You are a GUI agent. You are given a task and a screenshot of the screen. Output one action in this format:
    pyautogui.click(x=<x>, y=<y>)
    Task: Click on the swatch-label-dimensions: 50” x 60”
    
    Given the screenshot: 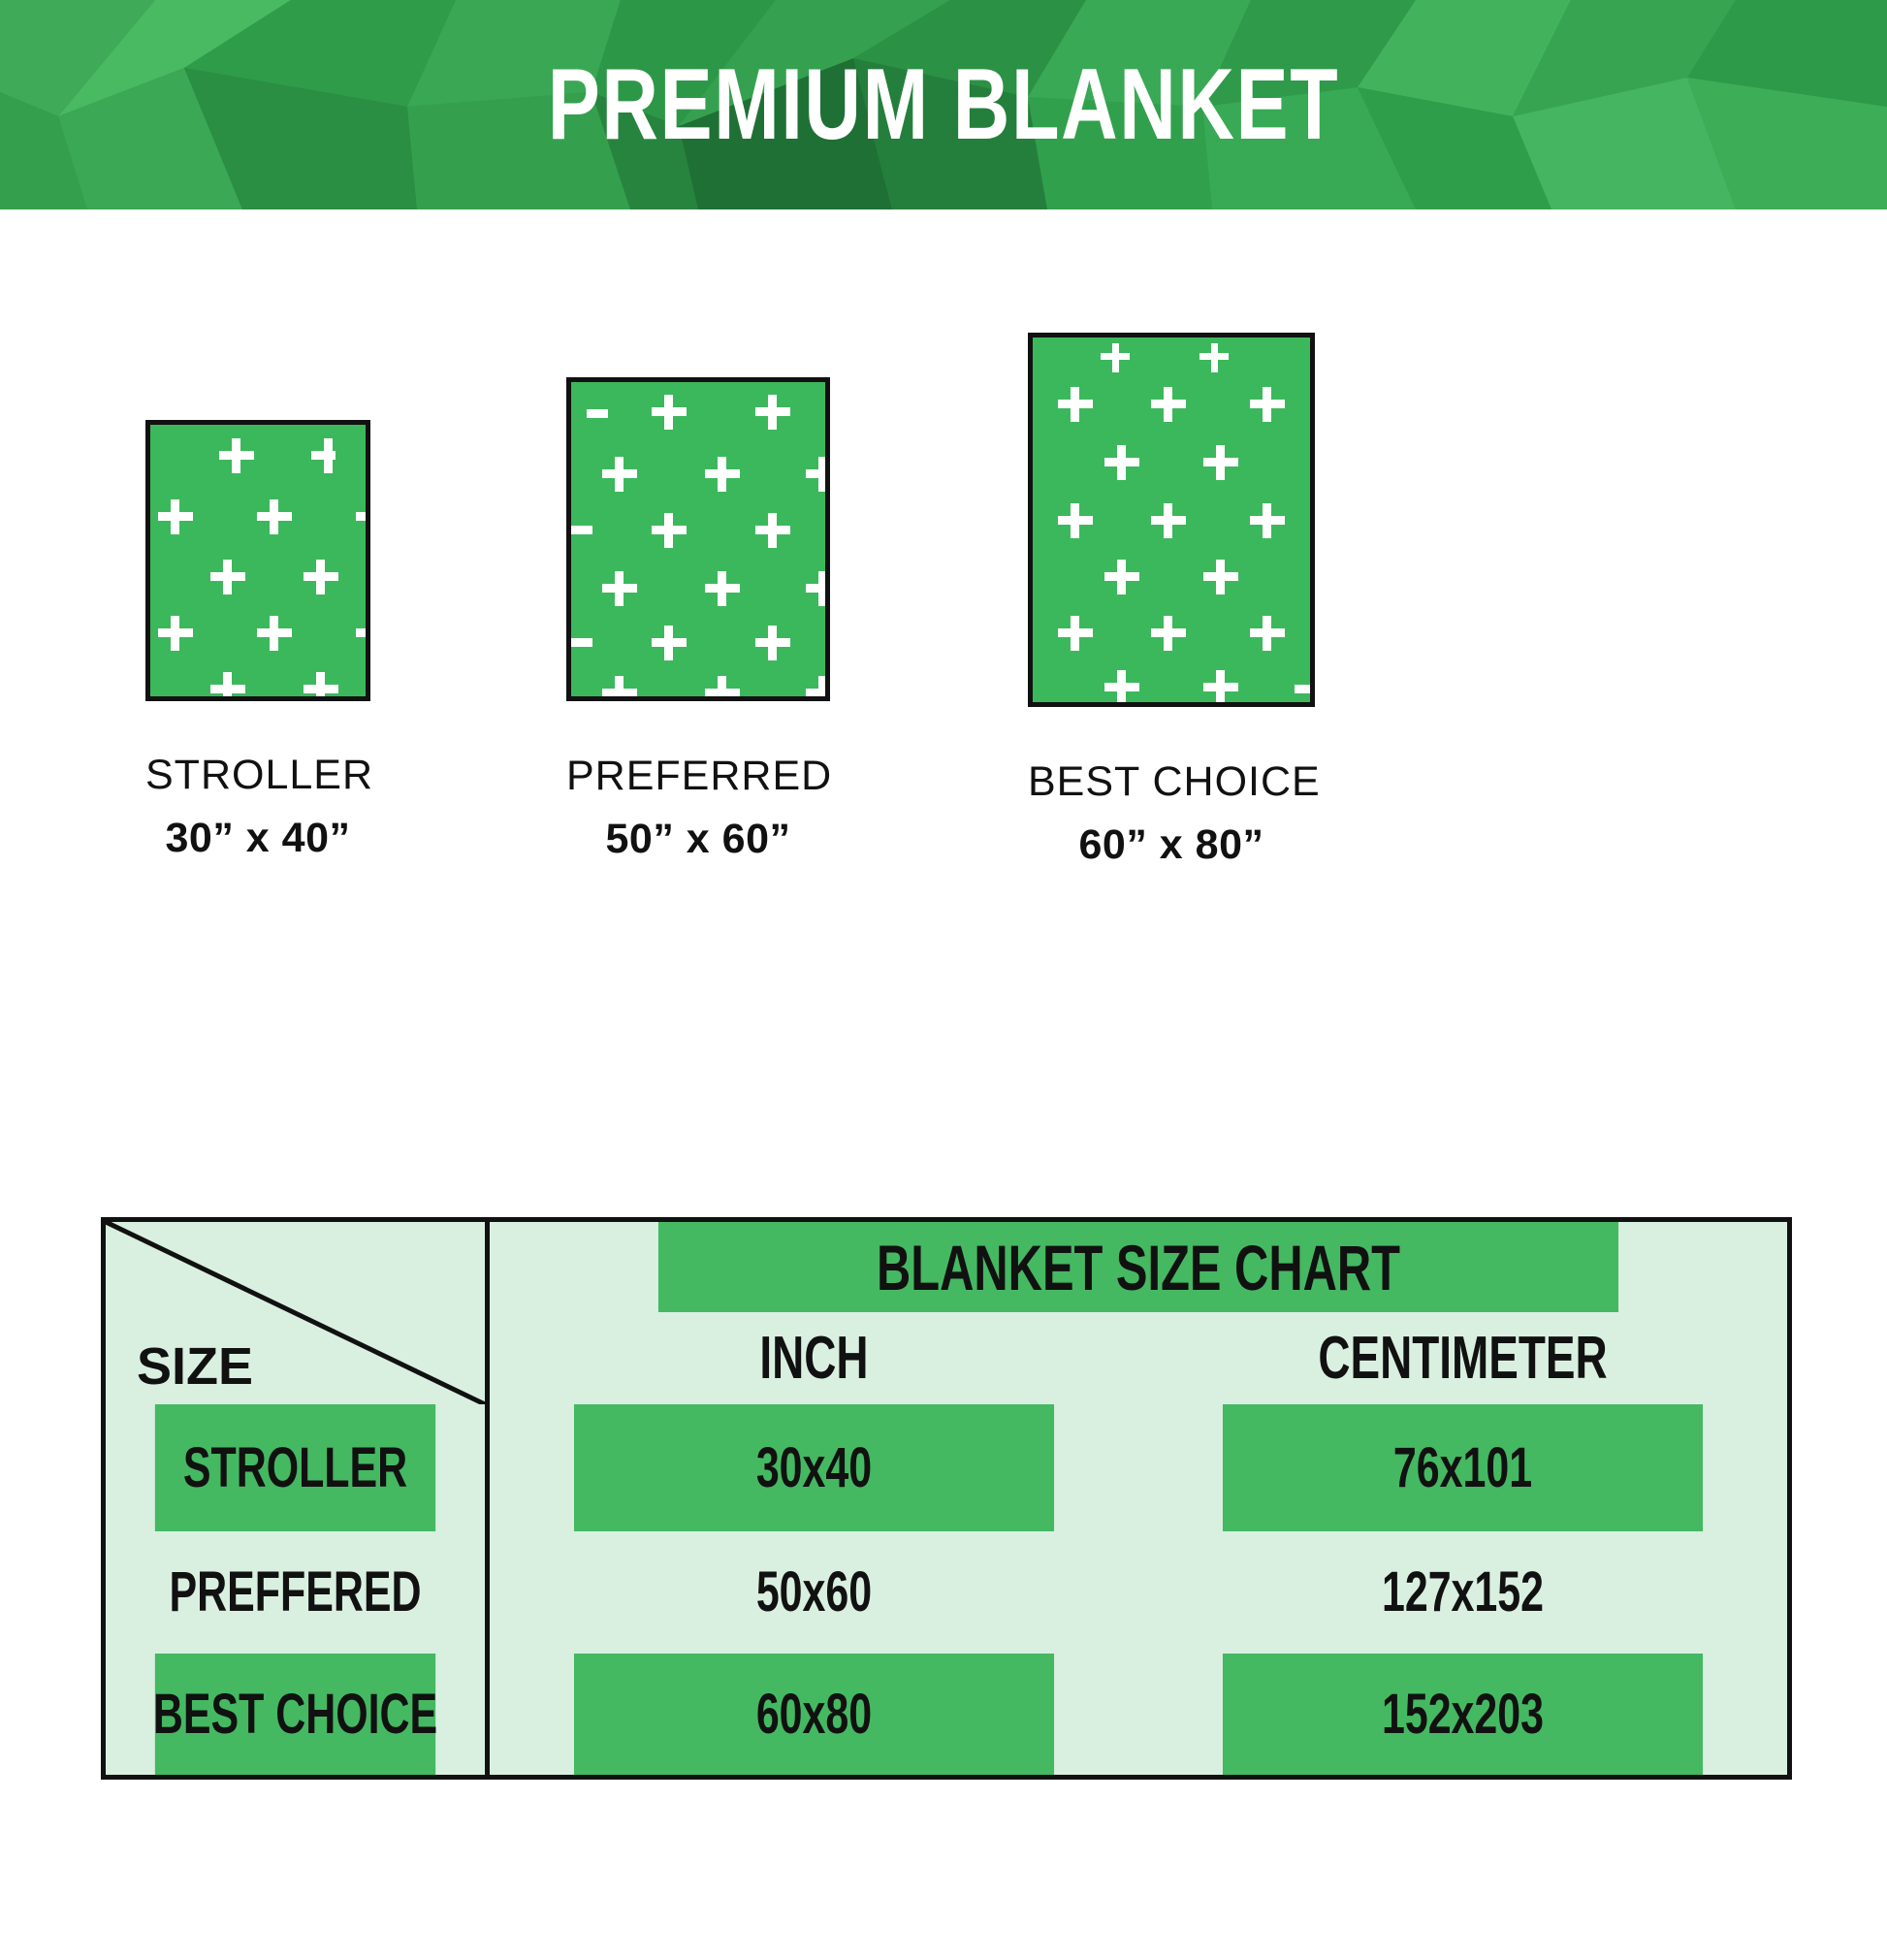 What is the action you would take?
    pyautogui.click(x=698, y=839)
    